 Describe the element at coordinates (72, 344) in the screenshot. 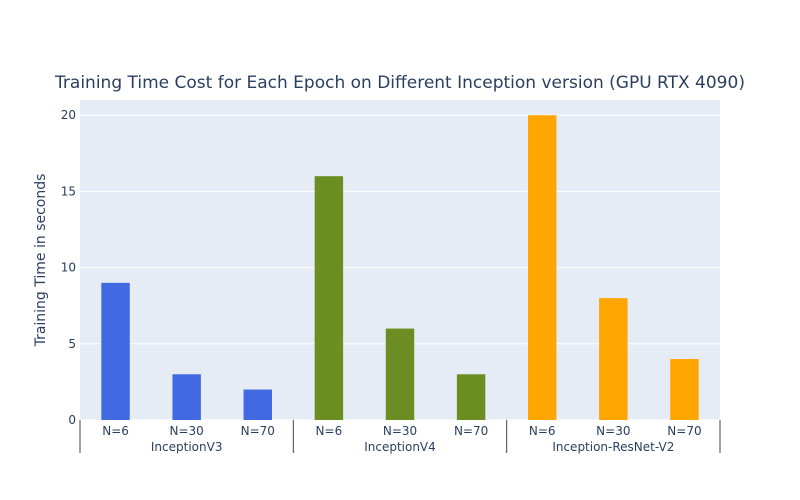

I see `y-tick-label: 5` at that location.